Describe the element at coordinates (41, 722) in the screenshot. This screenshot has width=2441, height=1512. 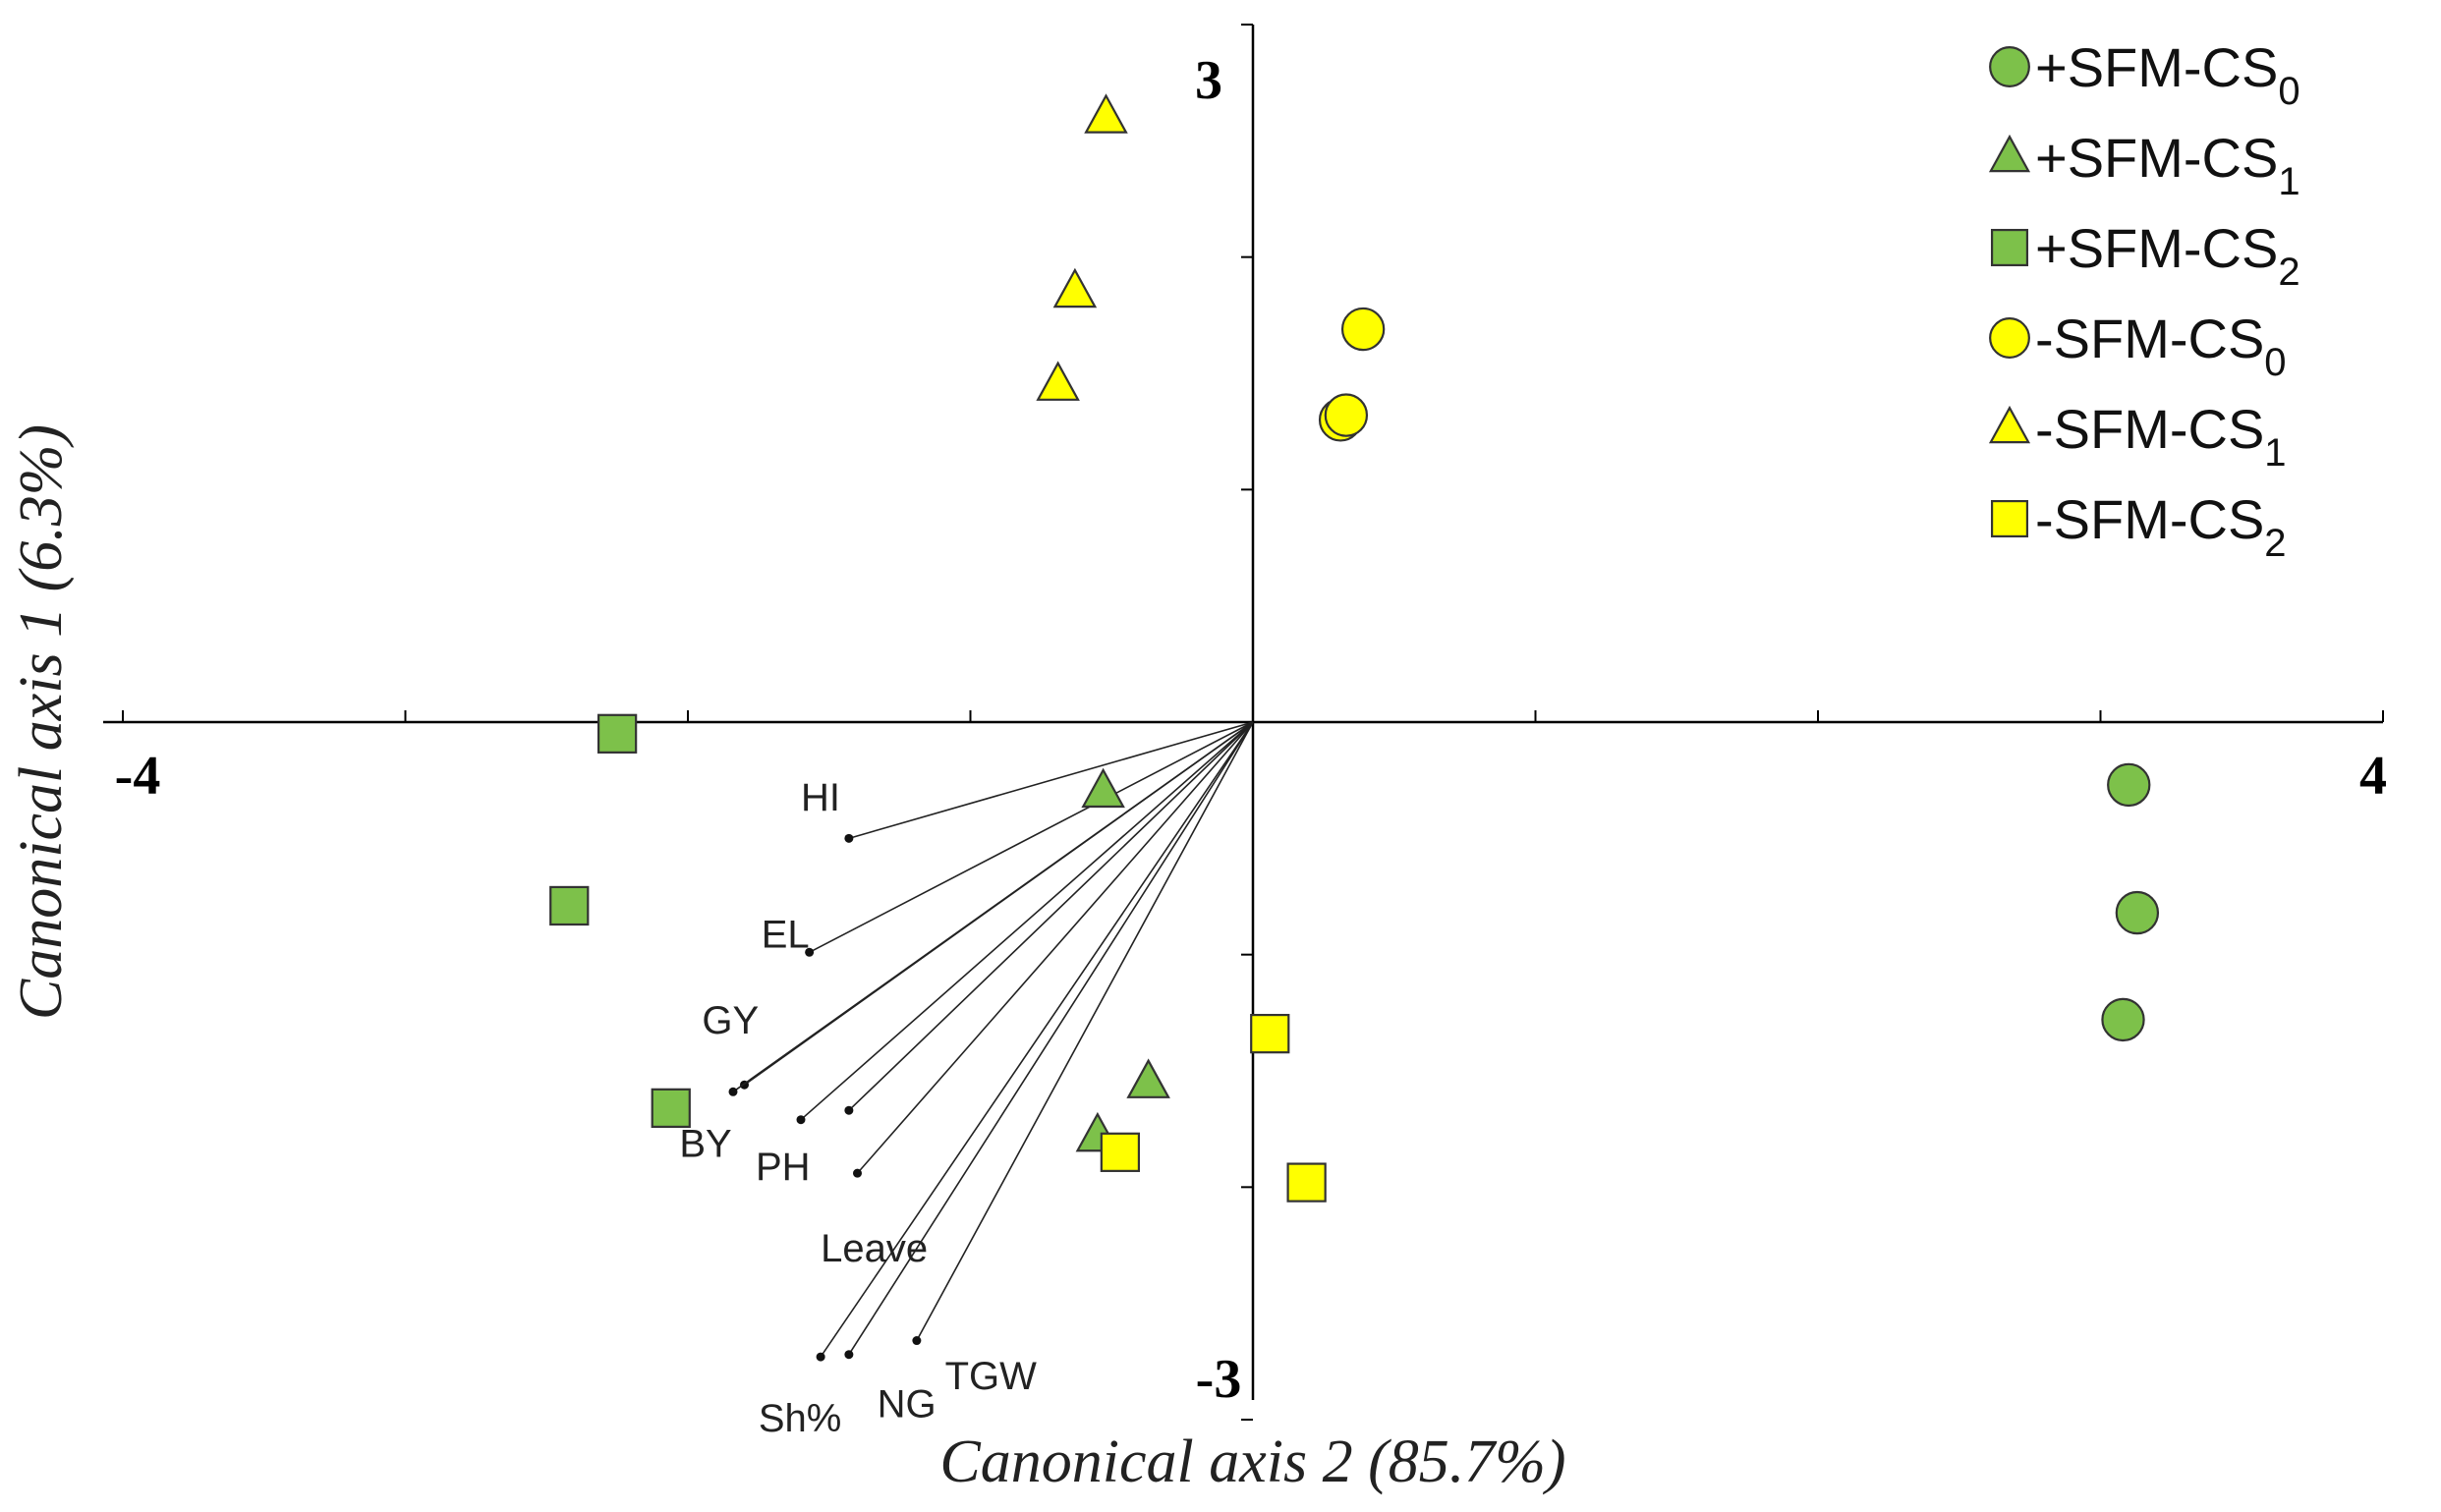
I see `y-axis-title: Canonical axis 1 (6.3%)` at that location.